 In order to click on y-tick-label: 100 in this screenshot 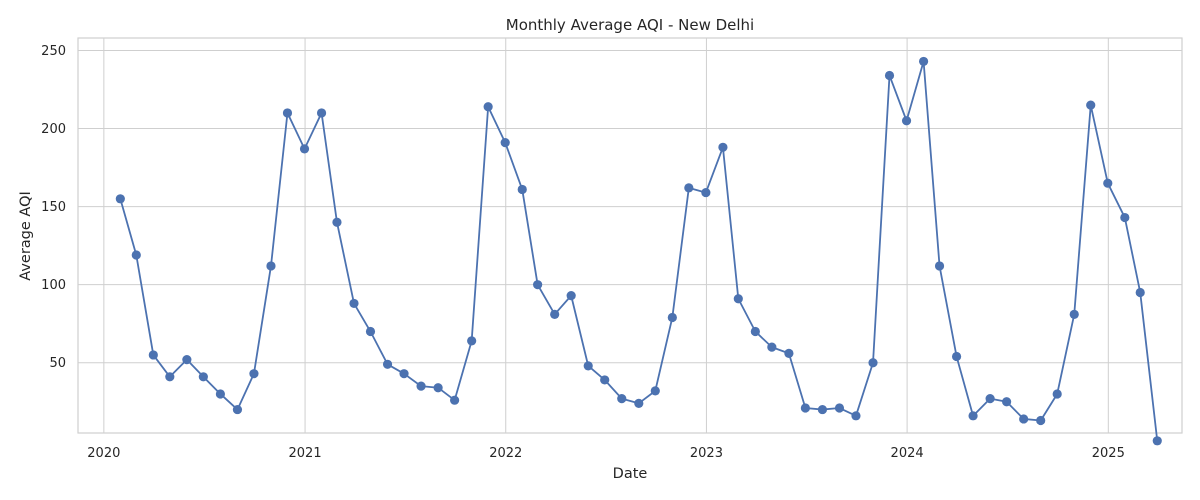, I will do `click(53, 285)`.